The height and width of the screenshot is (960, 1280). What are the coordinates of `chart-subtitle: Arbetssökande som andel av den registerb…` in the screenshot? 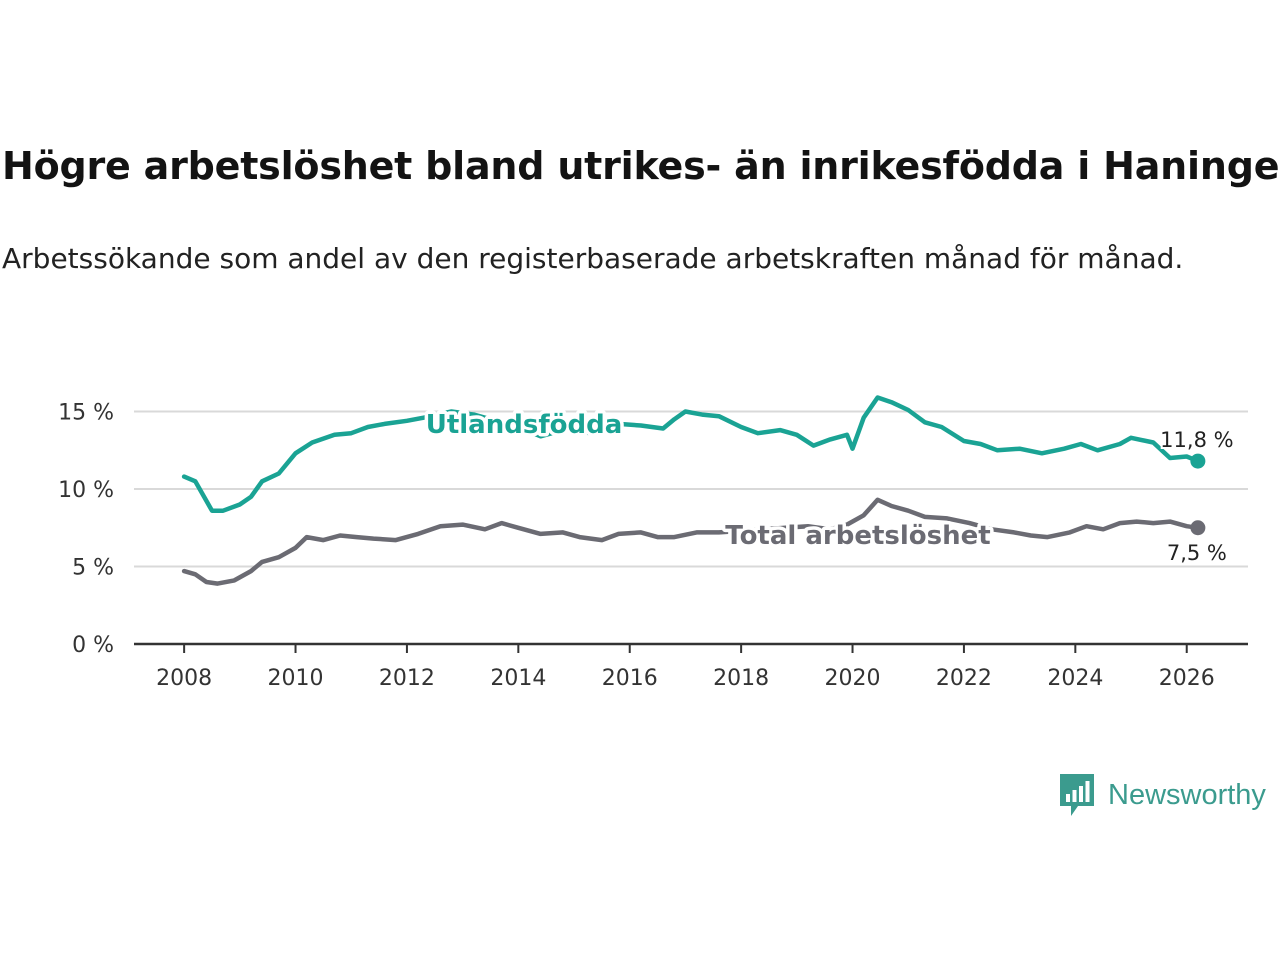 It's located at (593, 258).